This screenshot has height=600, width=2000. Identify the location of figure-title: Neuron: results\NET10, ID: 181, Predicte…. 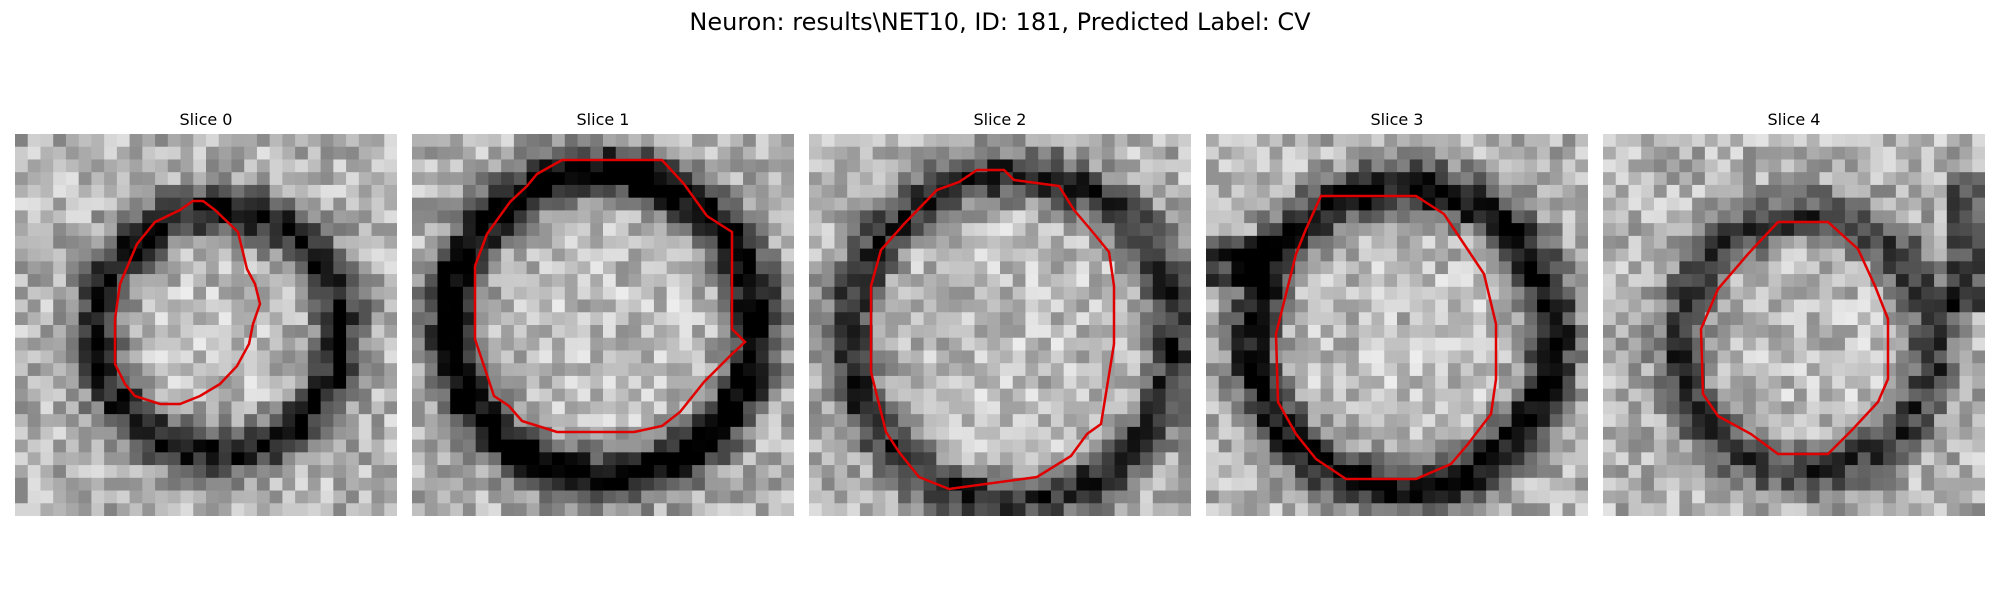
(1000, 22).